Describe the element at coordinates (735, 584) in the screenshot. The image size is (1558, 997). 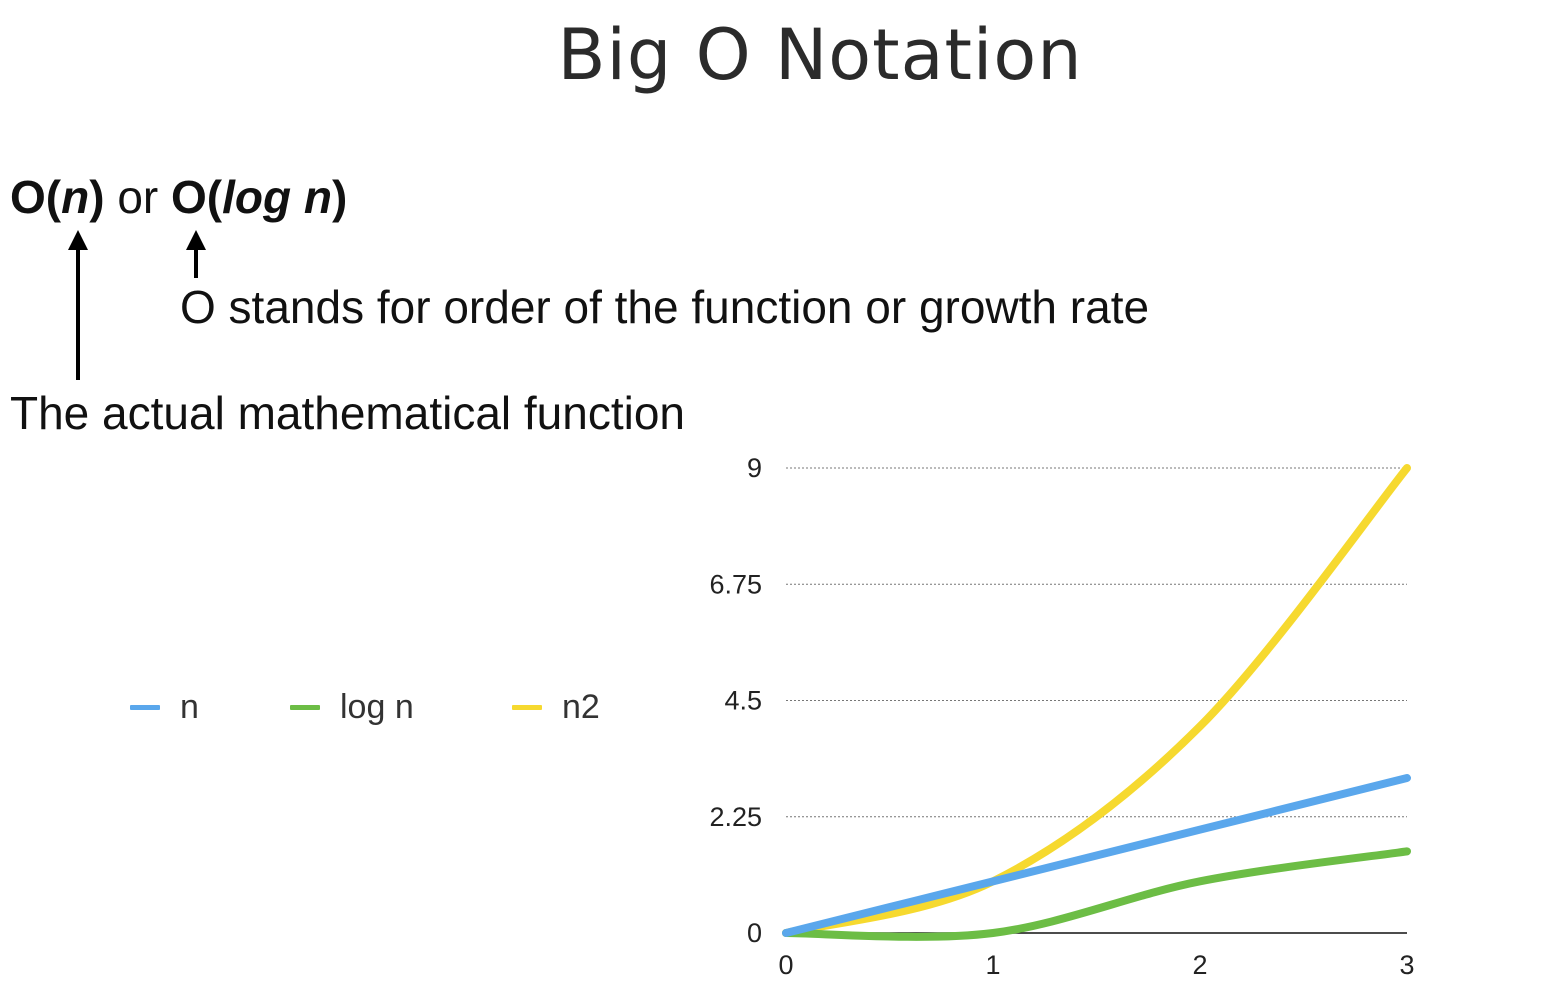
I see `y-tick-label-3: 6.75` at that location.